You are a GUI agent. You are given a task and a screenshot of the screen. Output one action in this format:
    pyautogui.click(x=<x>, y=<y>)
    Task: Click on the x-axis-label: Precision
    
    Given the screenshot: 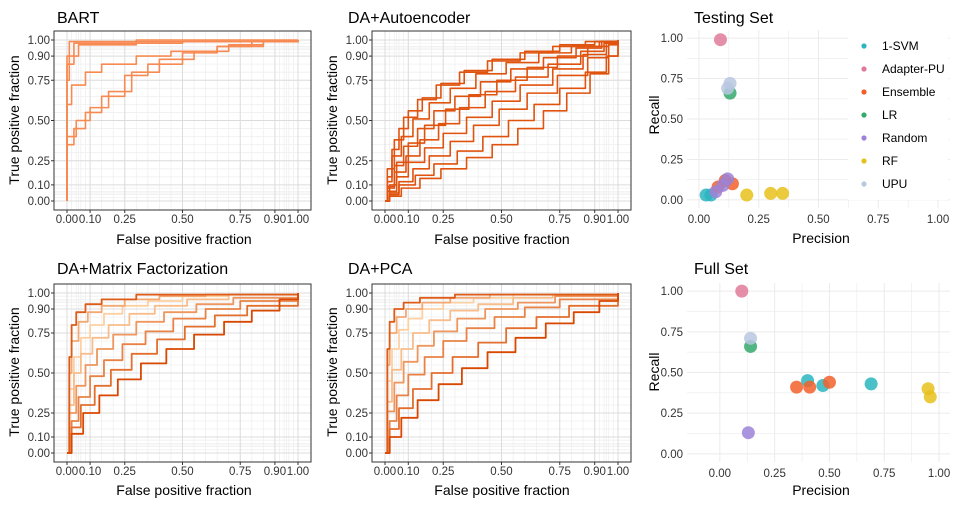 What is the action you would take?
    pyautogui.click(x=821, y=490)
    